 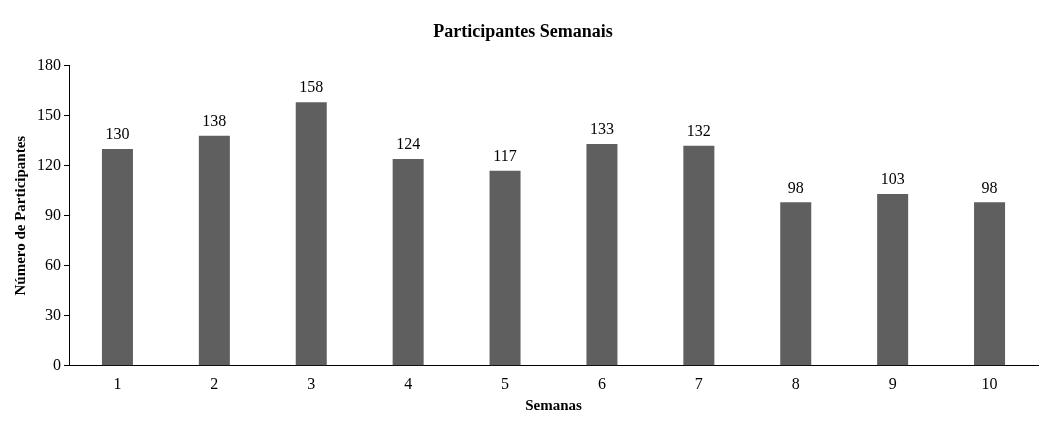 I want to click on data-label: 117, so click(x=505, y=155).